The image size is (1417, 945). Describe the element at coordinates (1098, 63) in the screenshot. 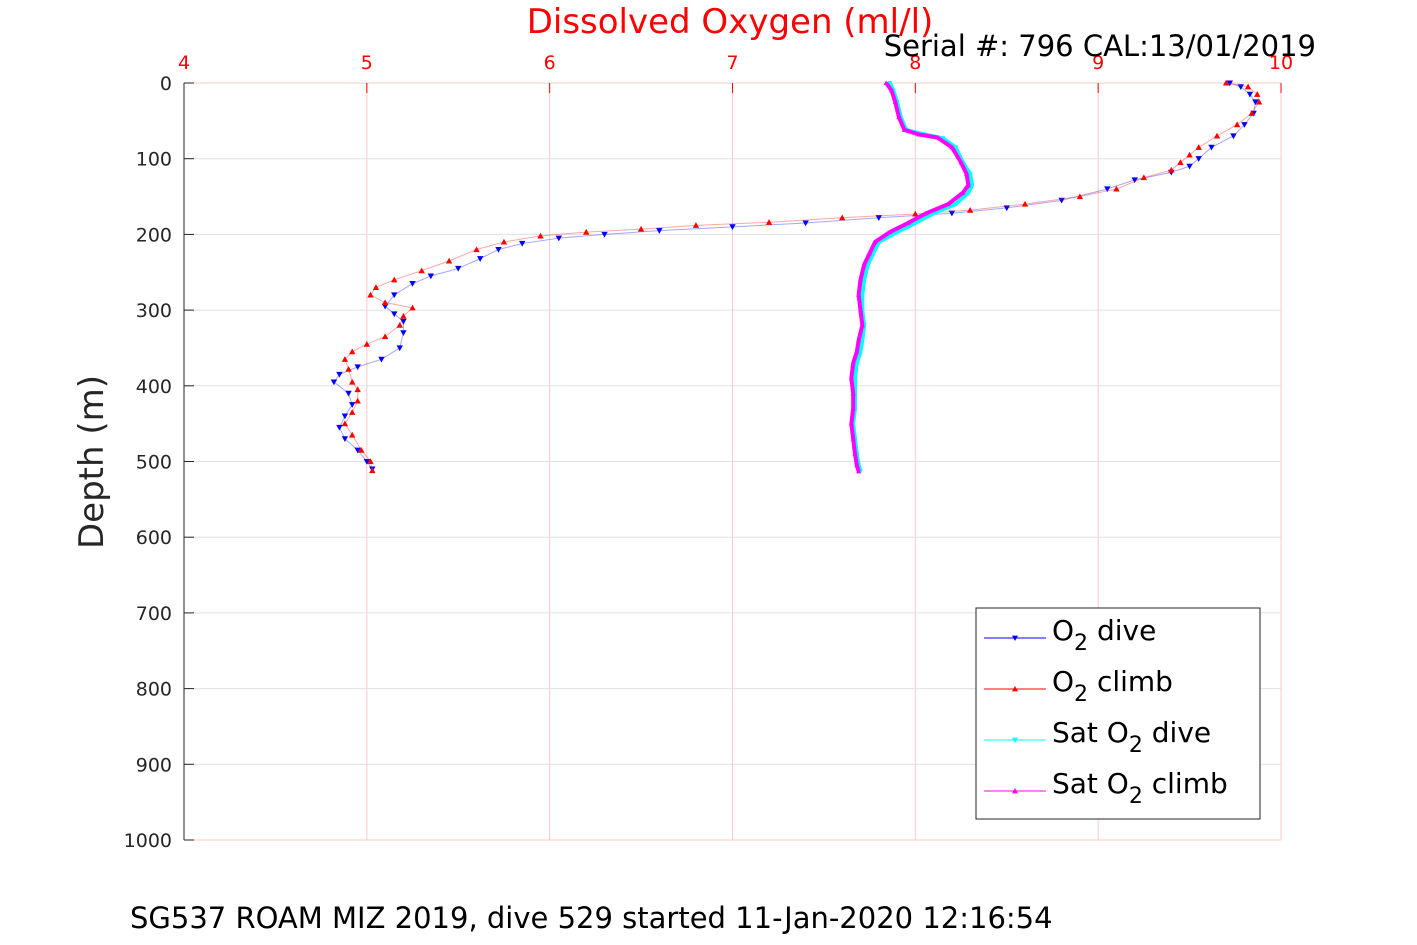

I see `x-tick-label: 9` at that location.